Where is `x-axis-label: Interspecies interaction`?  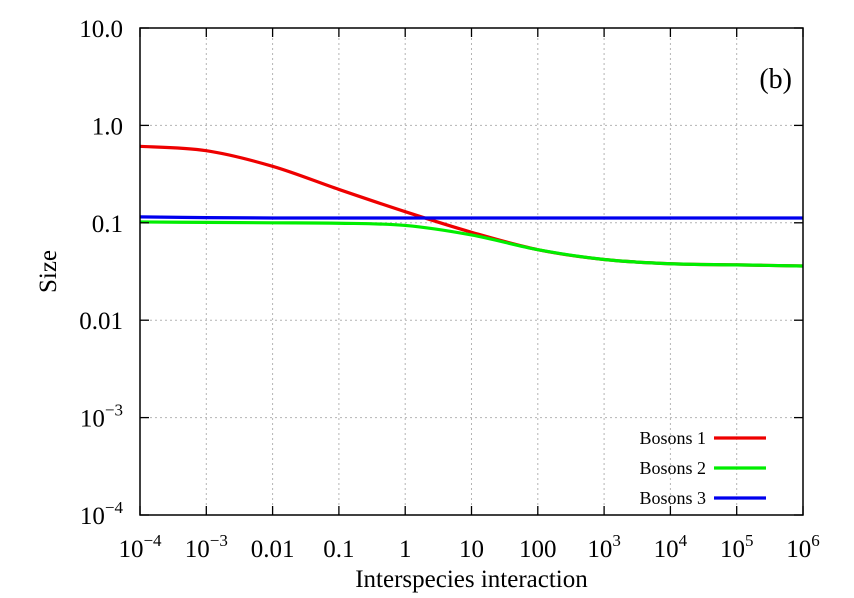
x-axis-label: Interspecies interaction is located at coordinates (471, 579).